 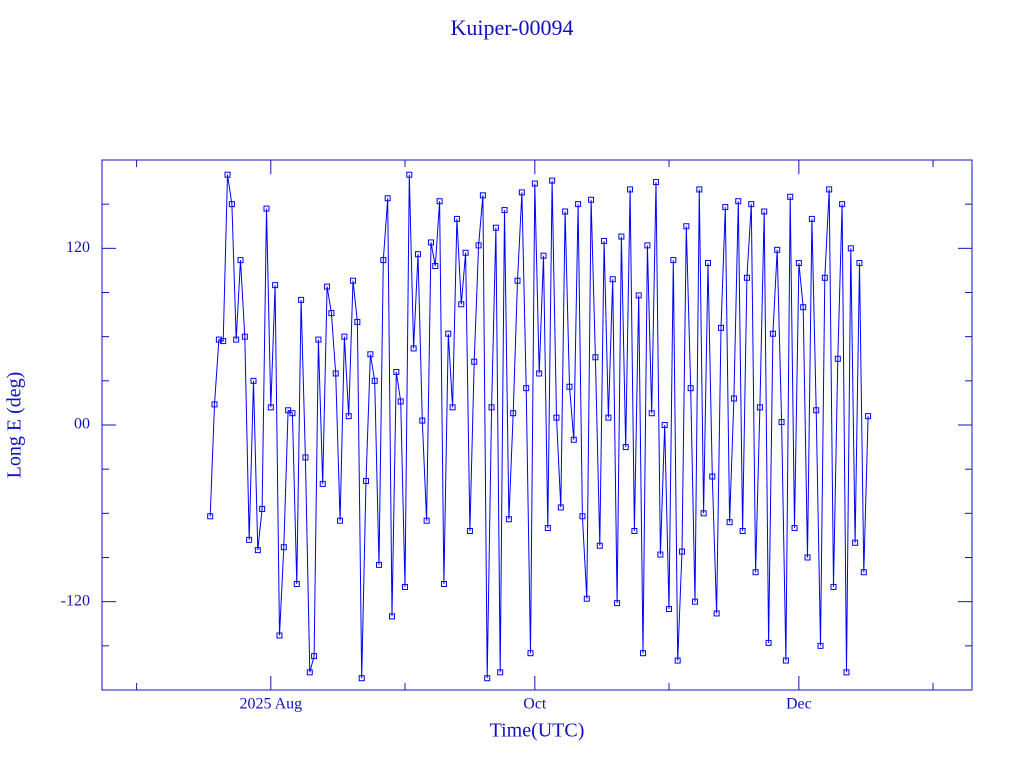 What do you see at coordinates (15, 425) in the screenshot?
I see `y-axis-label: Long E (deg)` at bounding box center [15, 425].